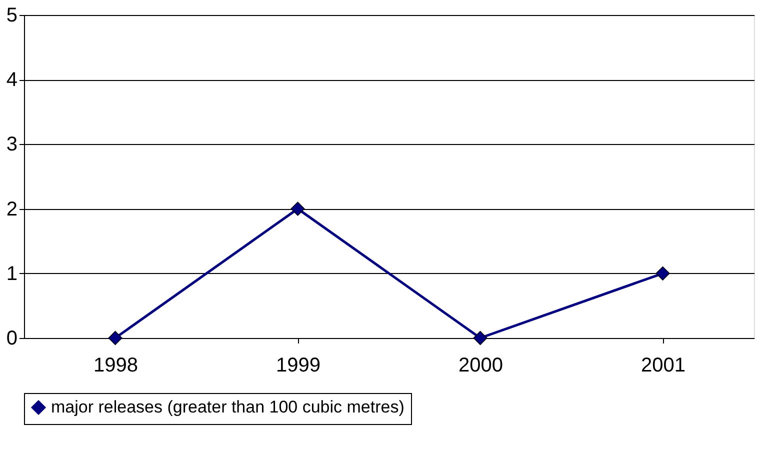  I want to click on y-tick-label: 0, so click(12, 339).